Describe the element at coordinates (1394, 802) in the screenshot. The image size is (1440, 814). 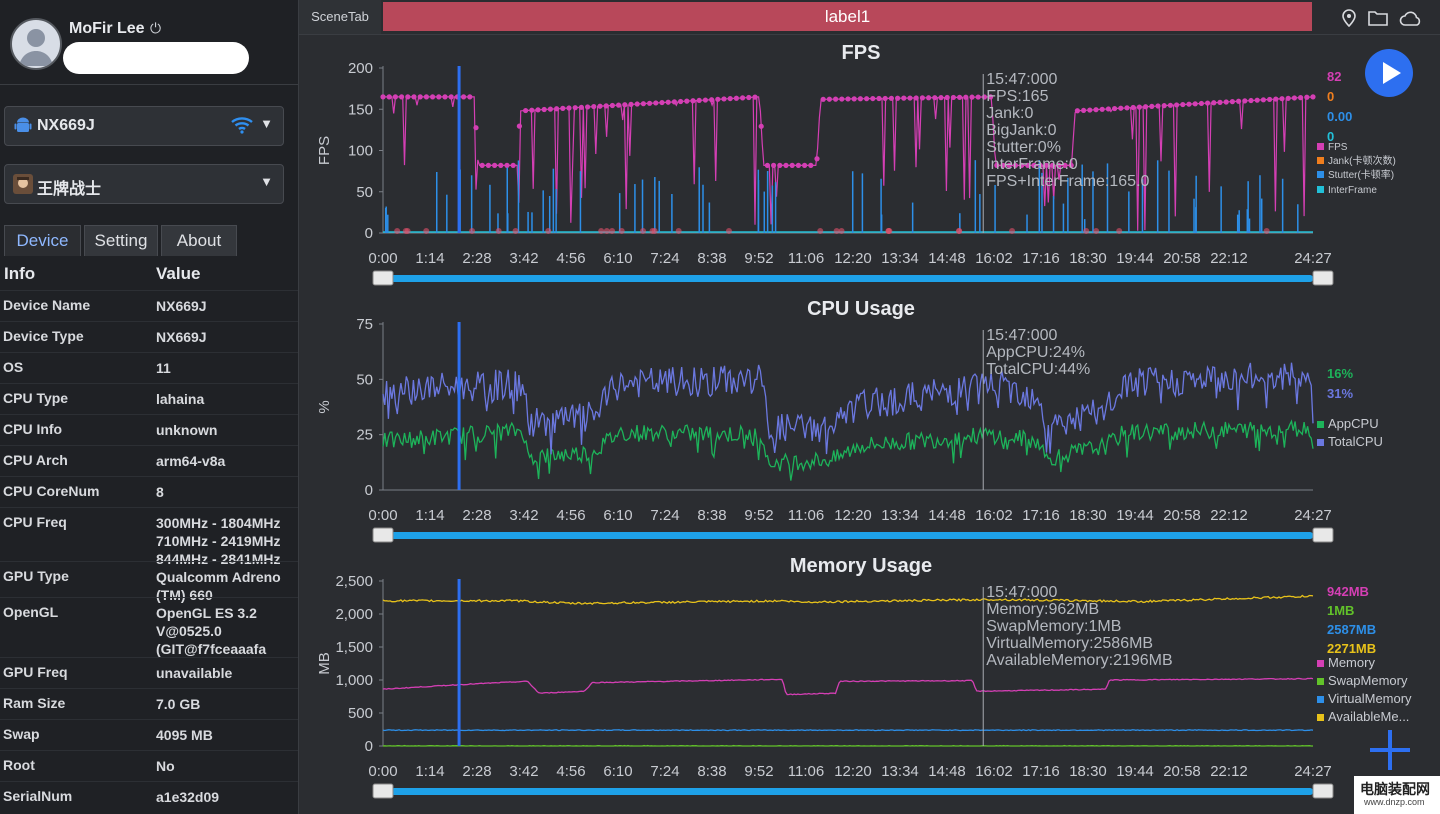
I see `watermark-url: www.dnzp.com` at that location.